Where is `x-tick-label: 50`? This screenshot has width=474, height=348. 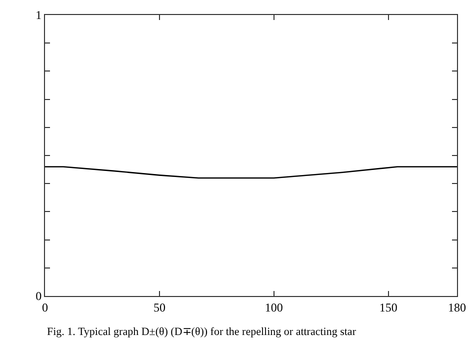
x-tick-label: 50 is located at coordinates (159, 307).